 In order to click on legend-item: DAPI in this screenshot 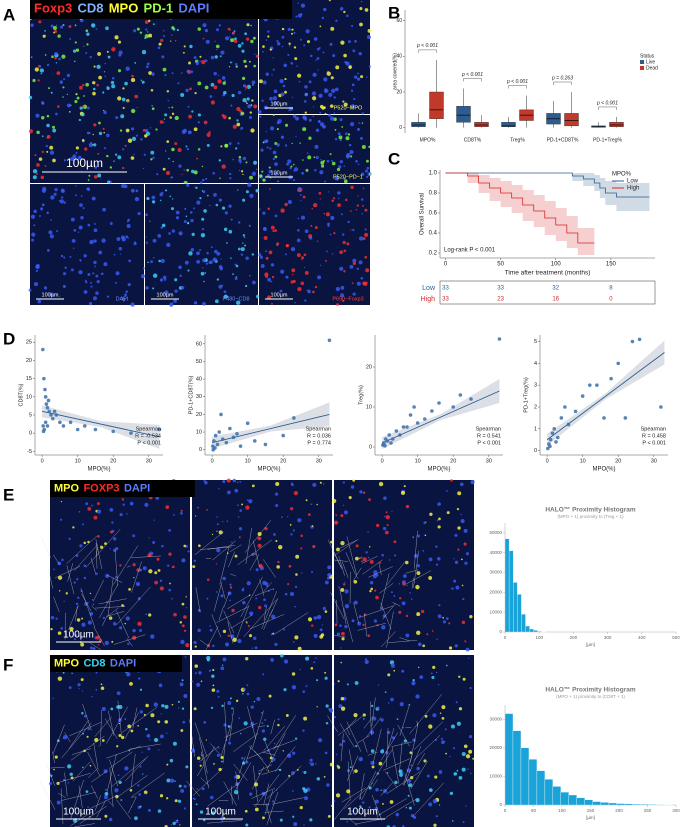, I will do `click(123, 663)`.